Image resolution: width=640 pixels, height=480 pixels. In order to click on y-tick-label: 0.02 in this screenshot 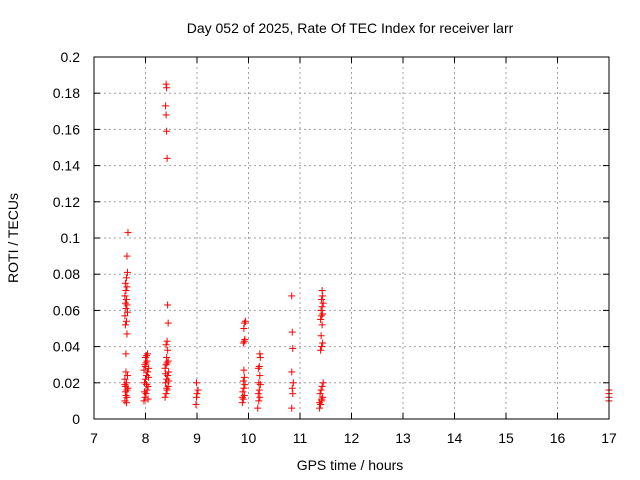, I will do `click(66, 383)`.